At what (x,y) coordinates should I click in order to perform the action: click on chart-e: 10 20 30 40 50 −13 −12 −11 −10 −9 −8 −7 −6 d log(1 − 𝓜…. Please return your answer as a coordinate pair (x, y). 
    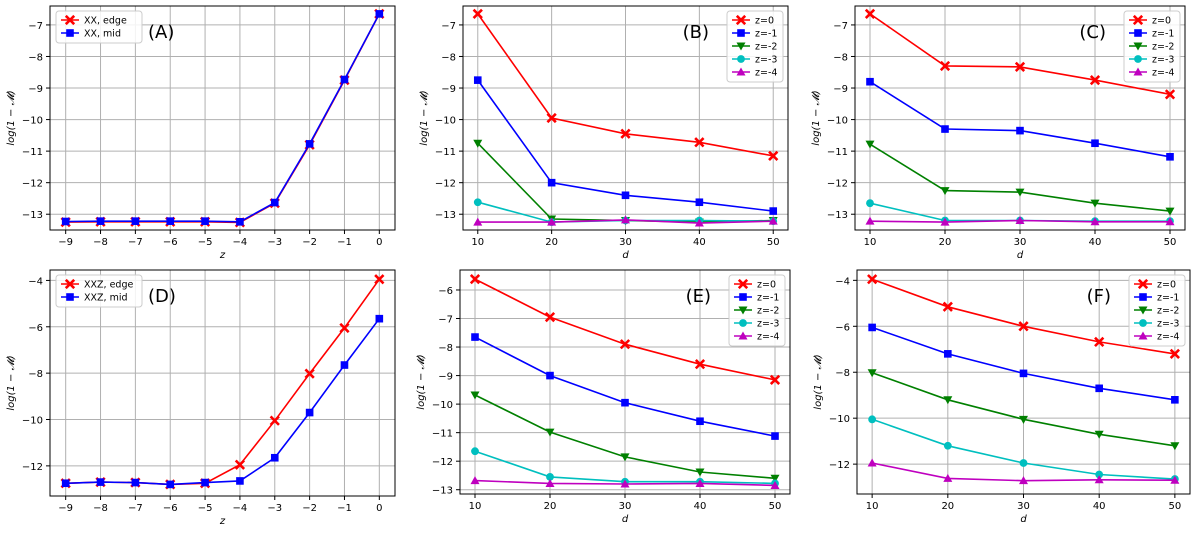
    Looking at the image, I should click on (603, 397).